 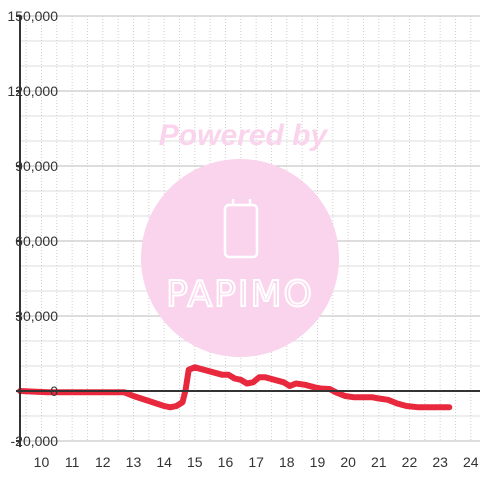 I want to click on y-tick-label: 120,000, so click(x=32, y=91).